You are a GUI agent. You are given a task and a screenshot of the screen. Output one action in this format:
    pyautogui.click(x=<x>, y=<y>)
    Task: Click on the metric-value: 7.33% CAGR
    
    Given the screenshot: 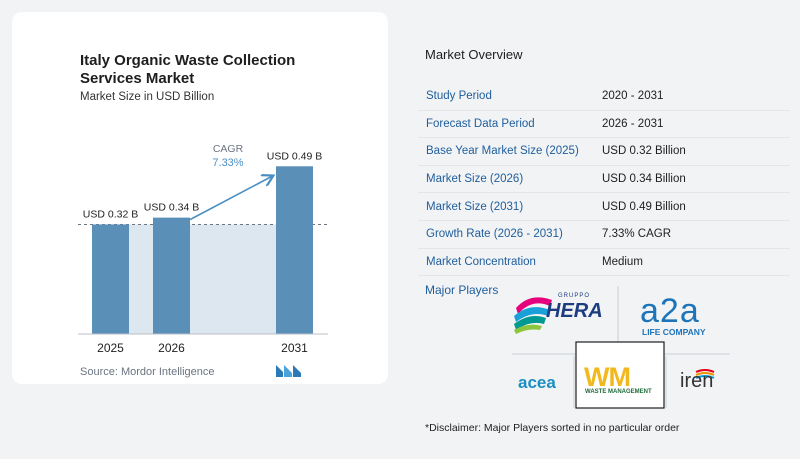 What is the action you would take?
    pyautogui.click(x=637, y=234)
    